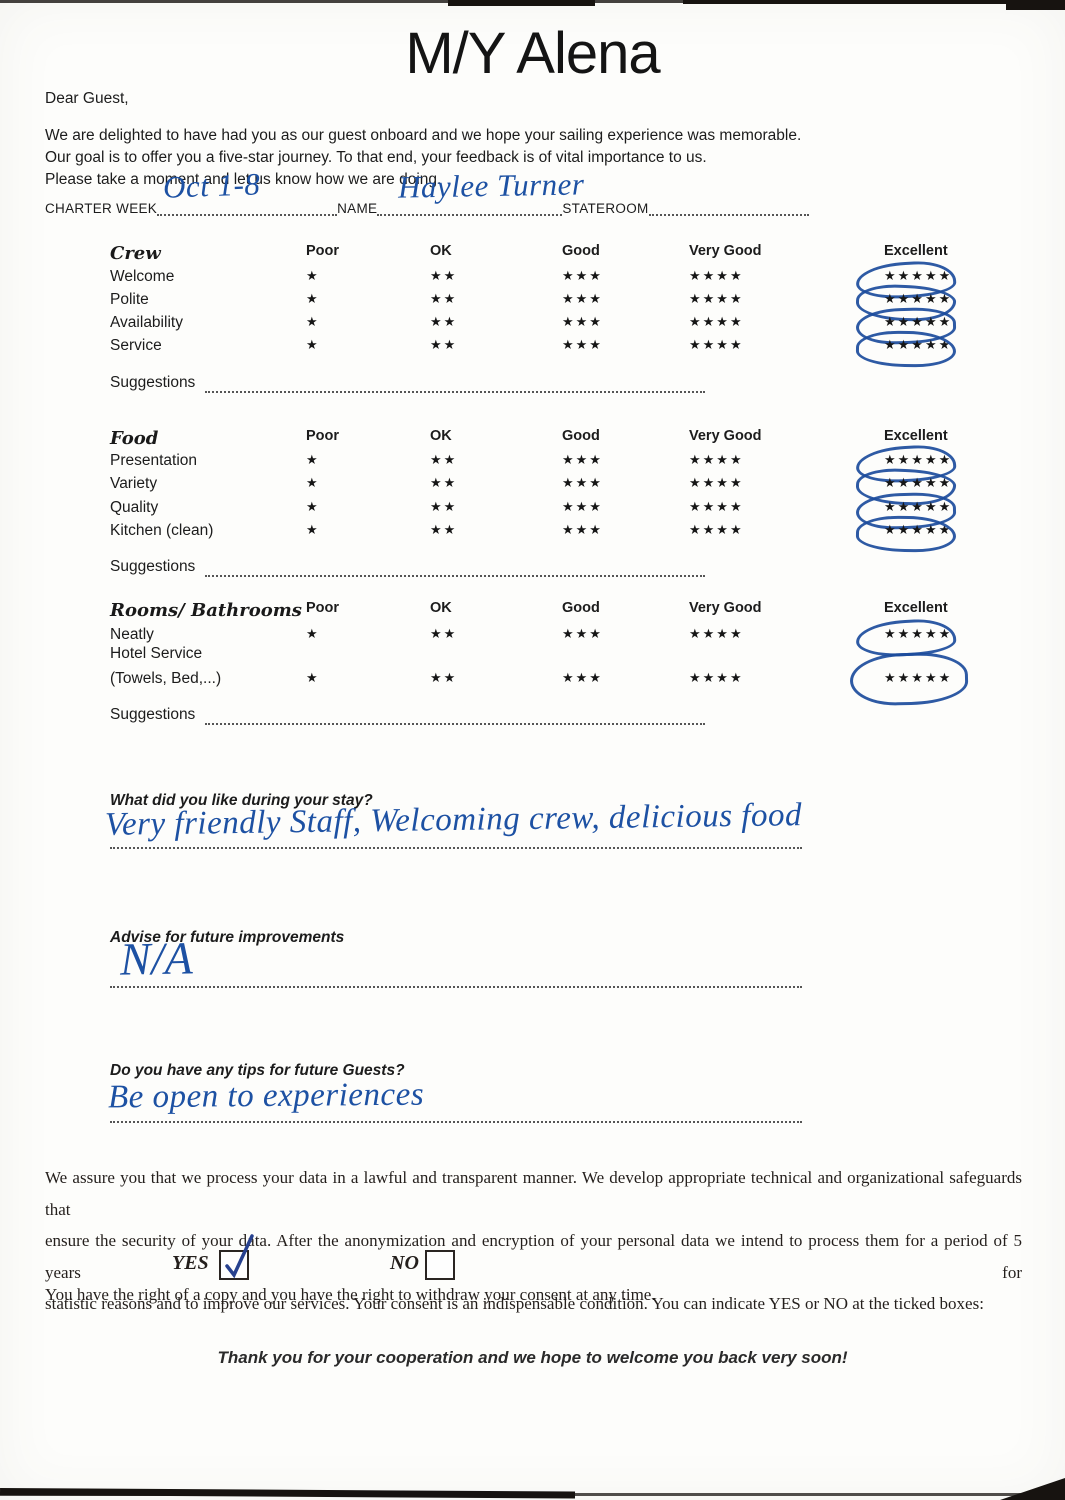  I want to click on selected-rating-circle, so click(909, 679).